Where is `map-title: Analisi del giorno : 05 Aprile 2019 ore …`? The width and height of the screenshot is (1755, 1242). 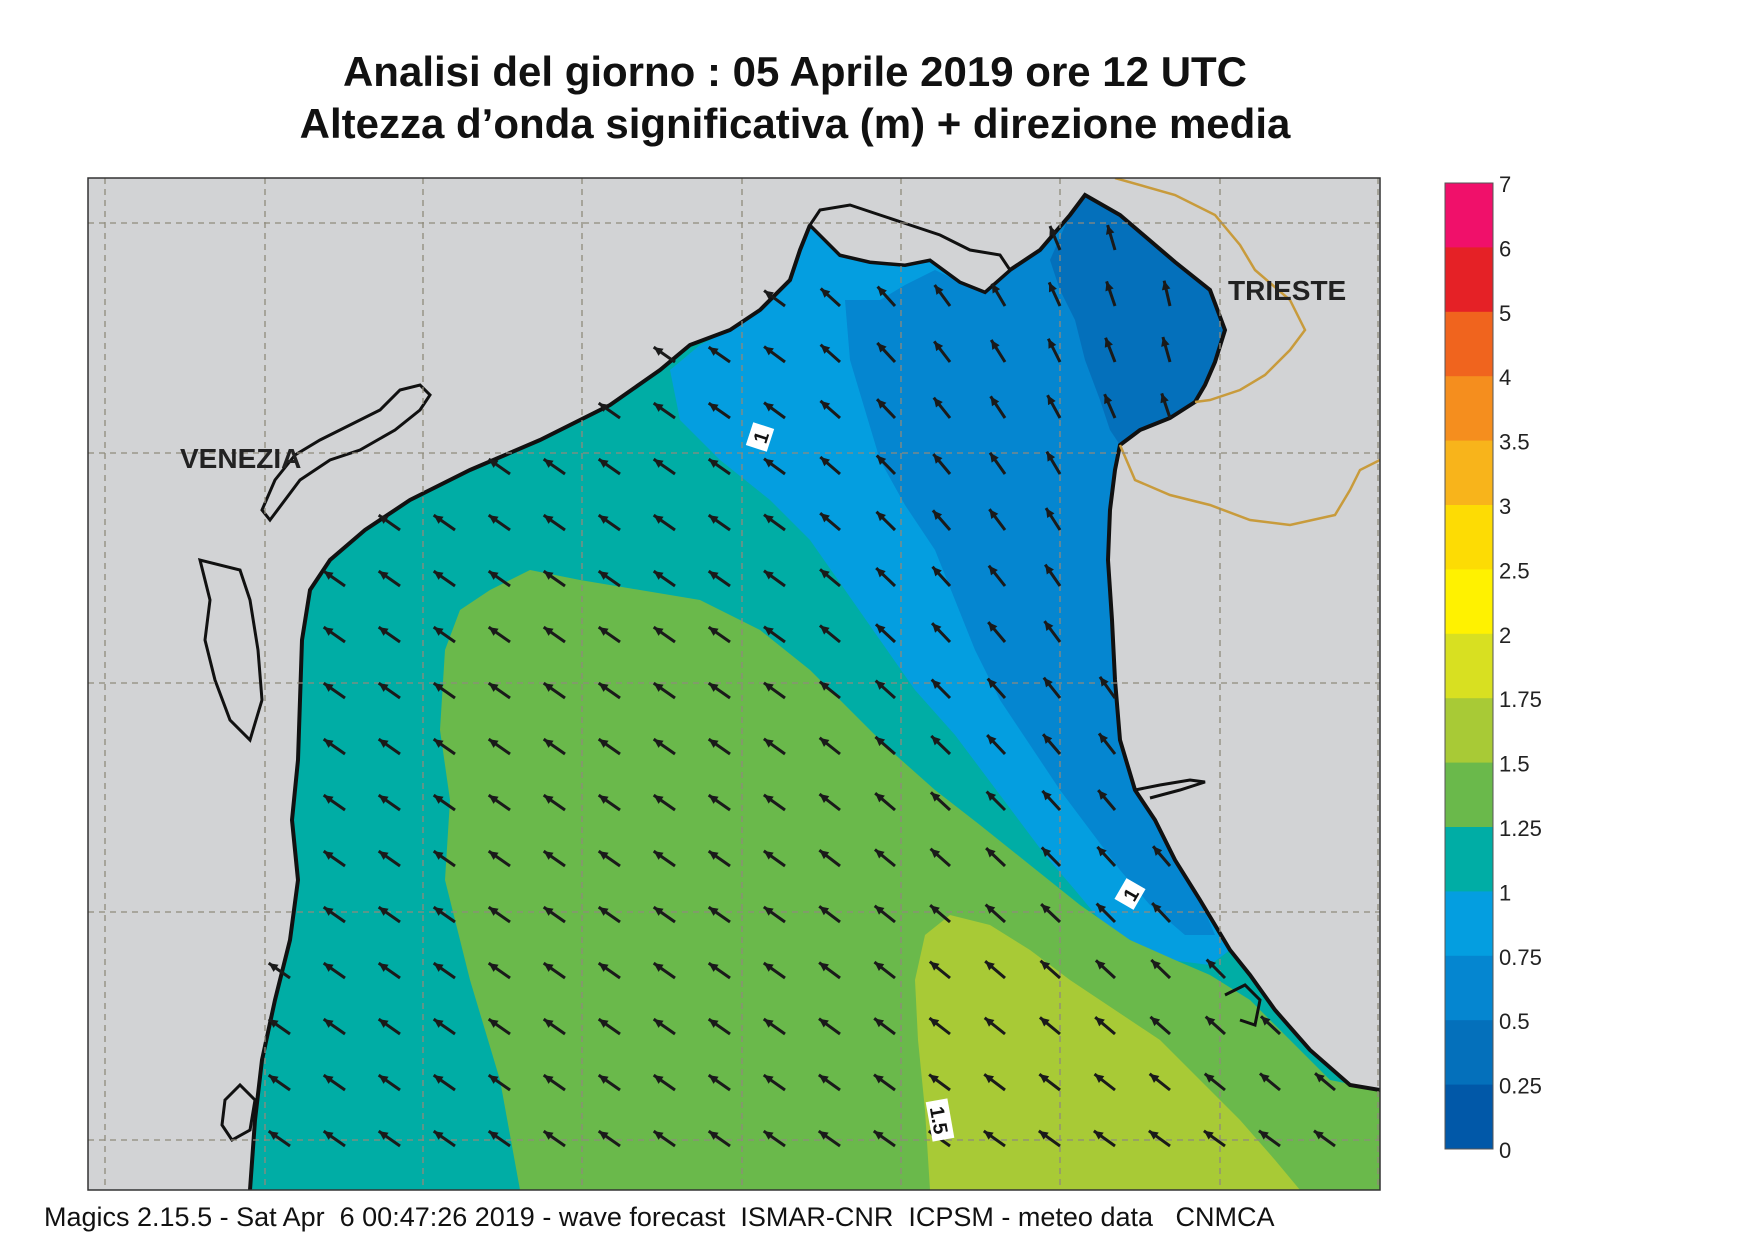
map-title: Analisi del giorno : 05 Aprile 2019 ore … is located at coordinates (795, 71).